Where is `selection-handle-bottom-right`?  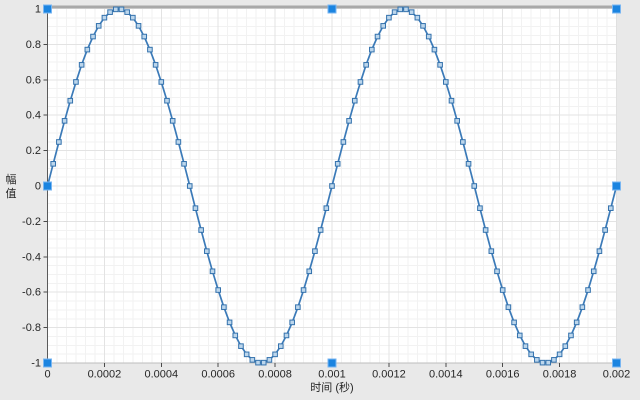
selection-handle-bottom-right is located at coordinates (616, 363).